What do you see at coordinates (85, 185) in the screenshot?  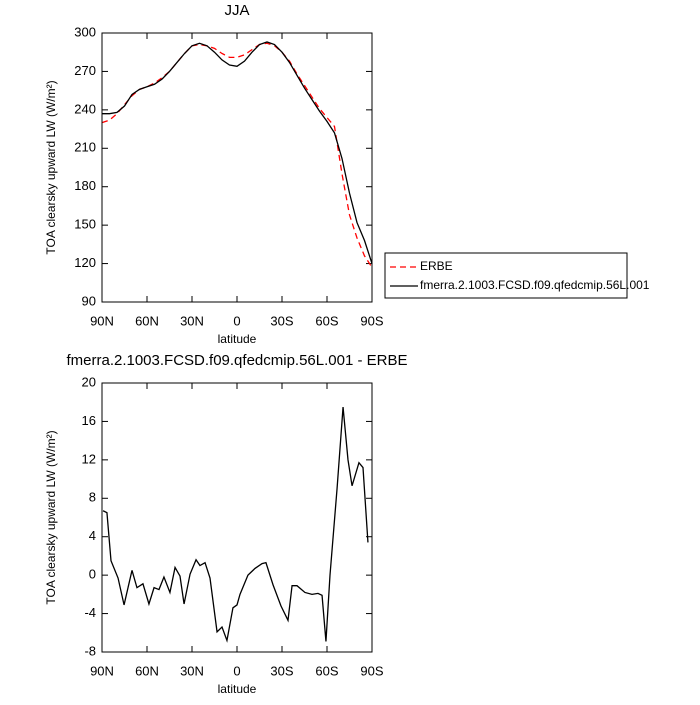 I see `y-tick-label: 180` at bounding box center [85, 185].